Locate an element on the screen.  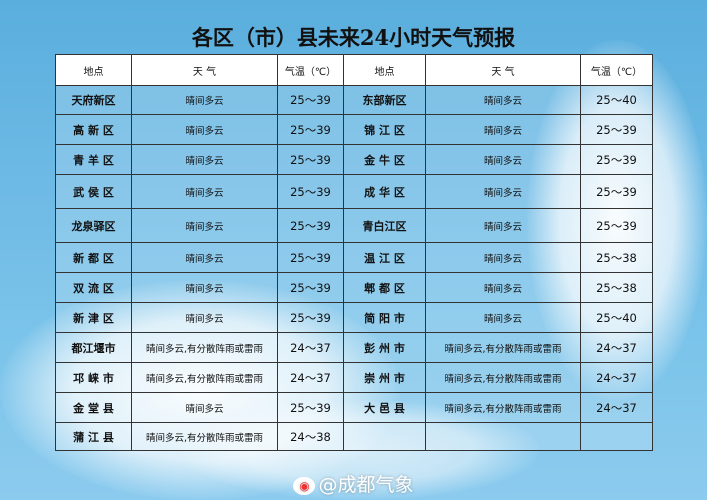
cell-temperature: 24～38 is located at coordinates (310, 436).